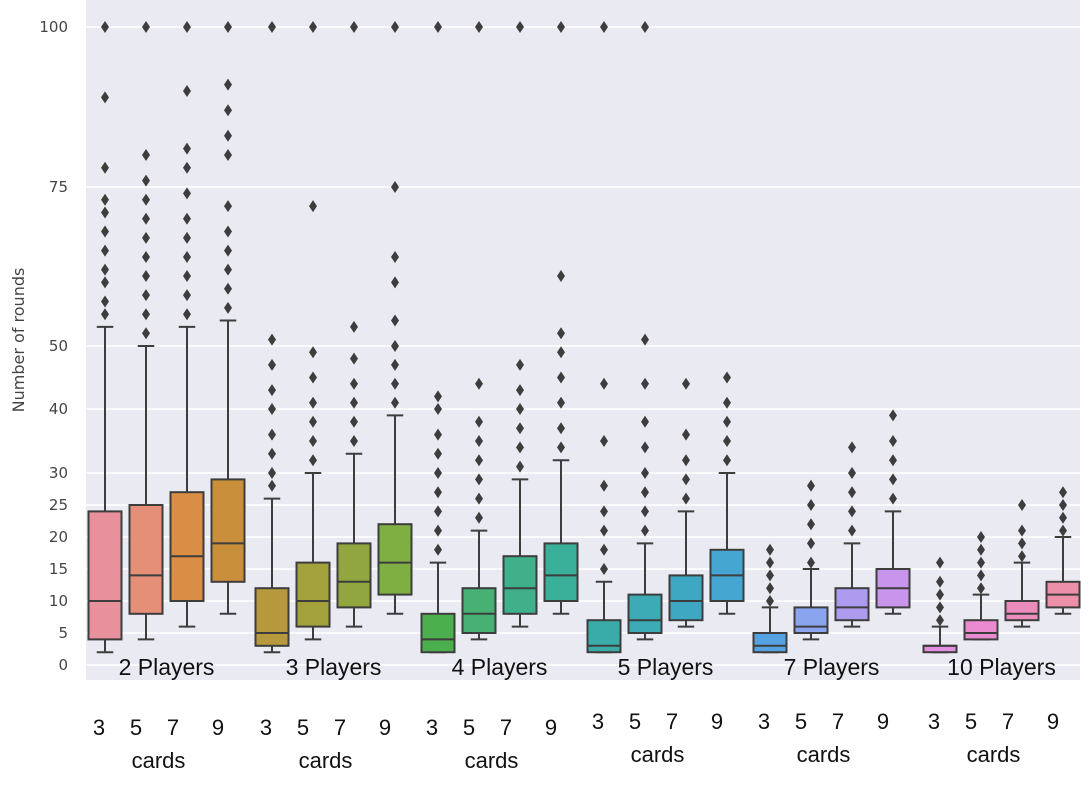 The width and height of the screenshot is (1090, 791). I want to click on group-label: 4 Players, so click(500, 667).